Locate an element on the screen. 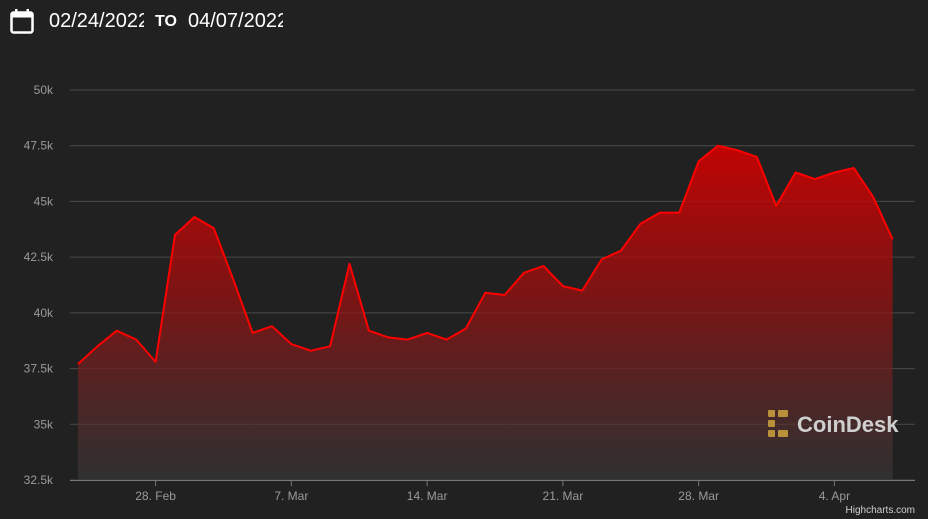 The image size is (928, 519). x-tick-label: 14. Mar is located at coordinates (427, 496).